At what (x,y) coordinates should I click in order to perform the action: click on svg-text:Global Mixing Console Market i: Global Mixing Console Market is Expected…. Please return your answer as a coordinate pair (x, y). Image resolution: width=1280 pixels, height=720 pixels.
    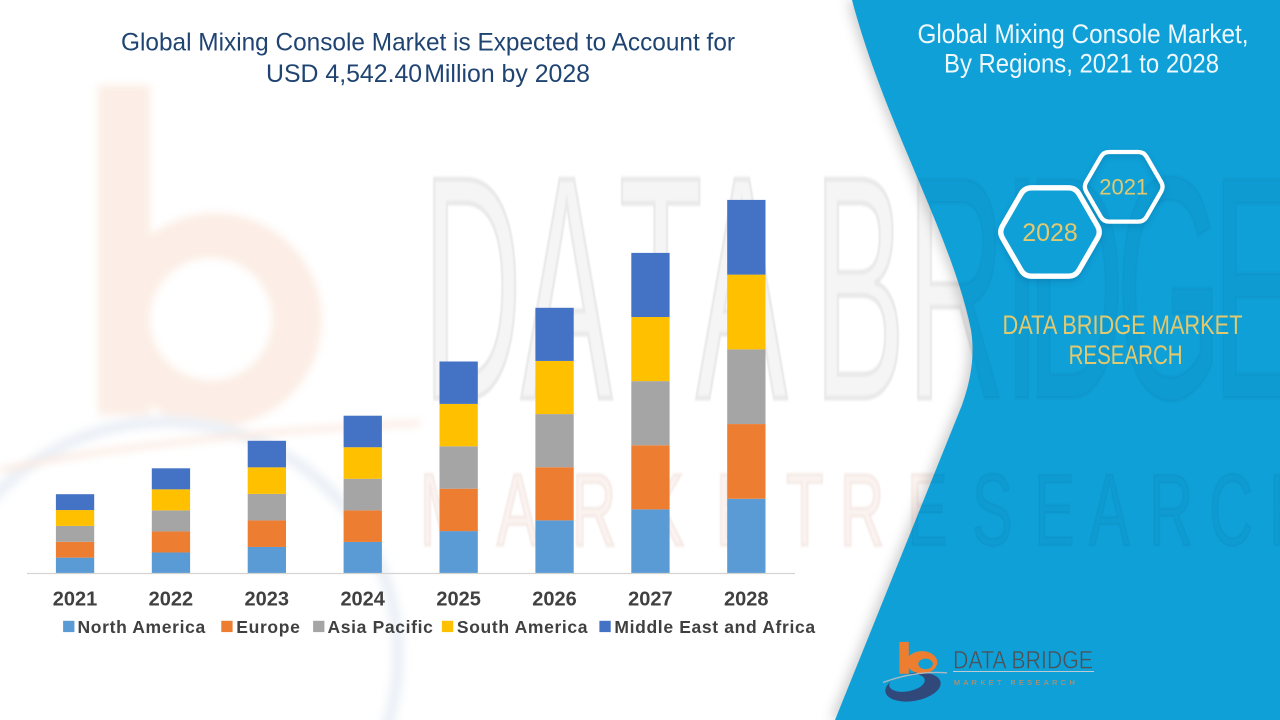
    Looking at the image, I should click on (428, 43).